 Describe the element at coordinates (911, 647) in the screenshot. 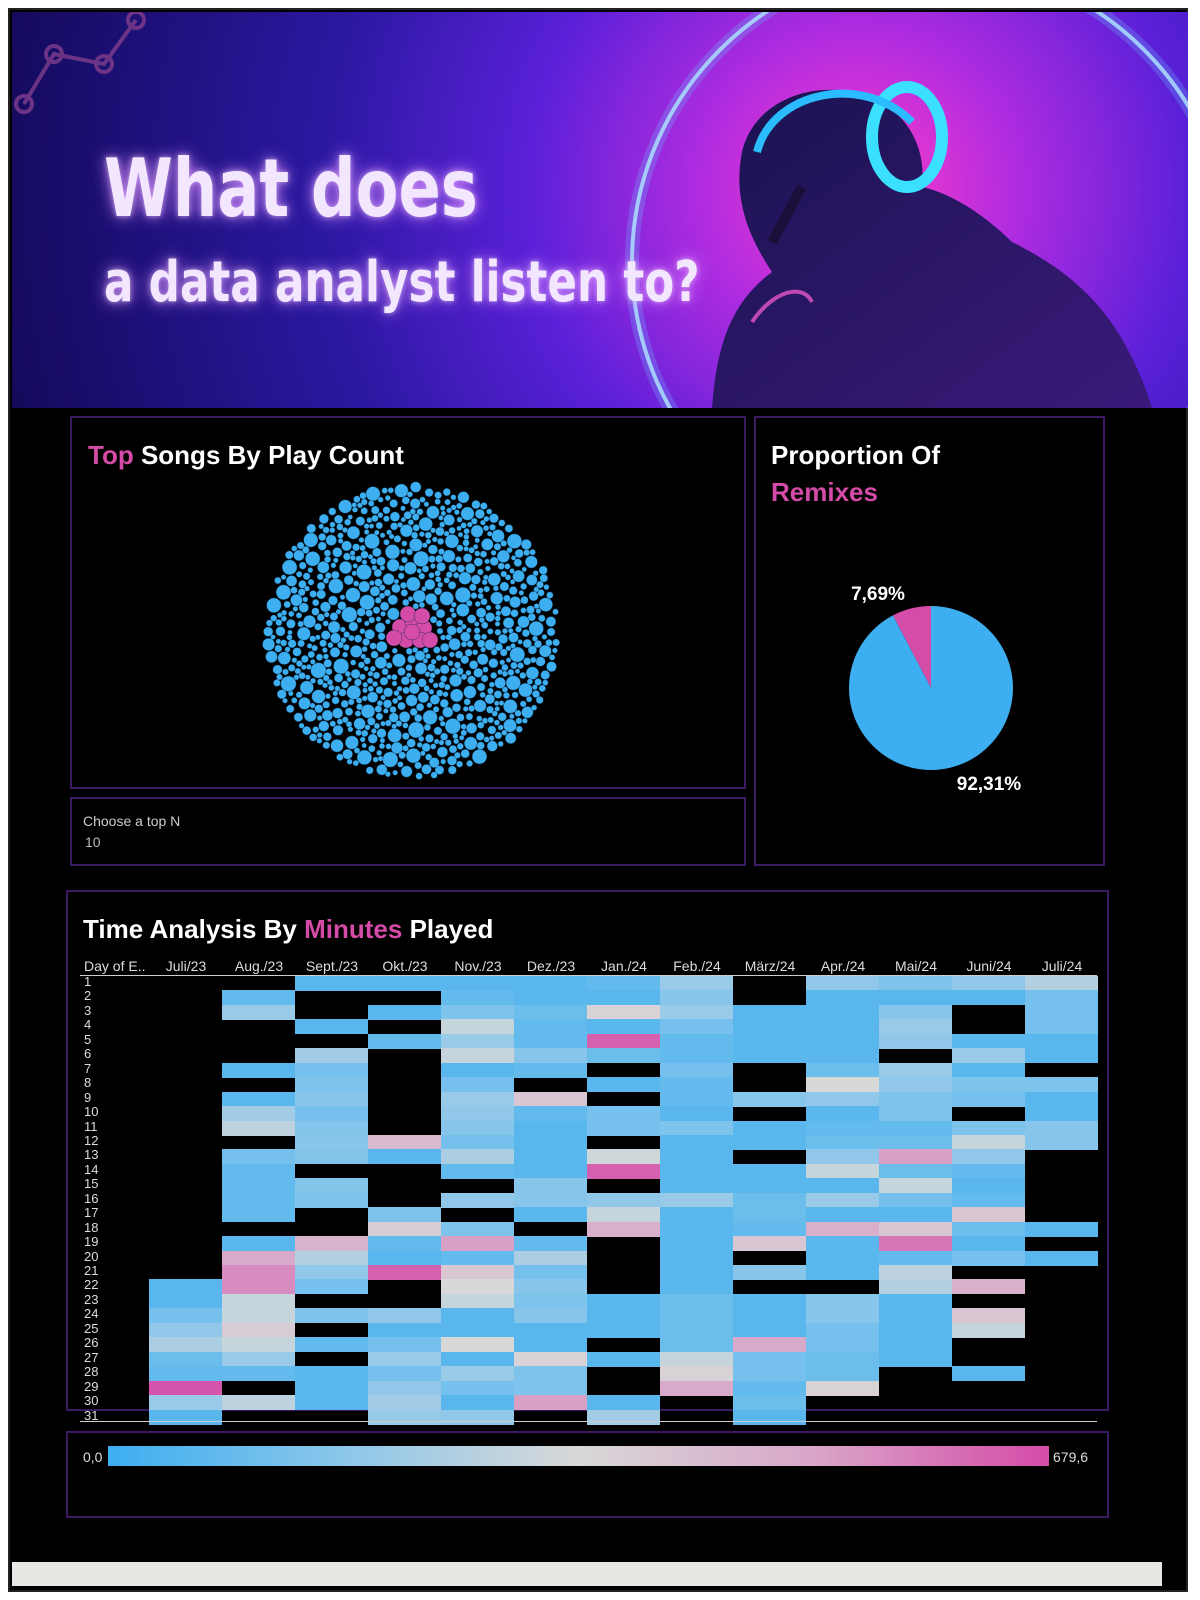

I see `pie-slice-remix` at that location.